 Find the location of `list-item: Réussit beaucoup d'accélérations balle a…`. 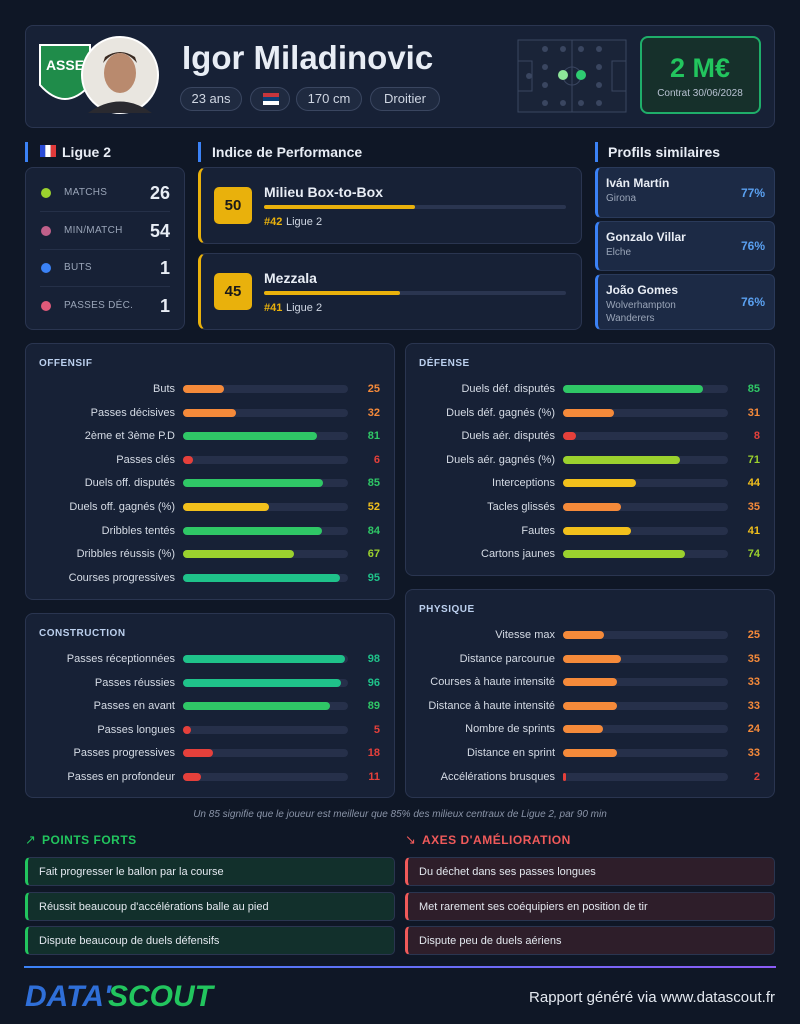

list-item: Réussit beaucoup d'accélérations balle a… is located at coordinates (210, 906).